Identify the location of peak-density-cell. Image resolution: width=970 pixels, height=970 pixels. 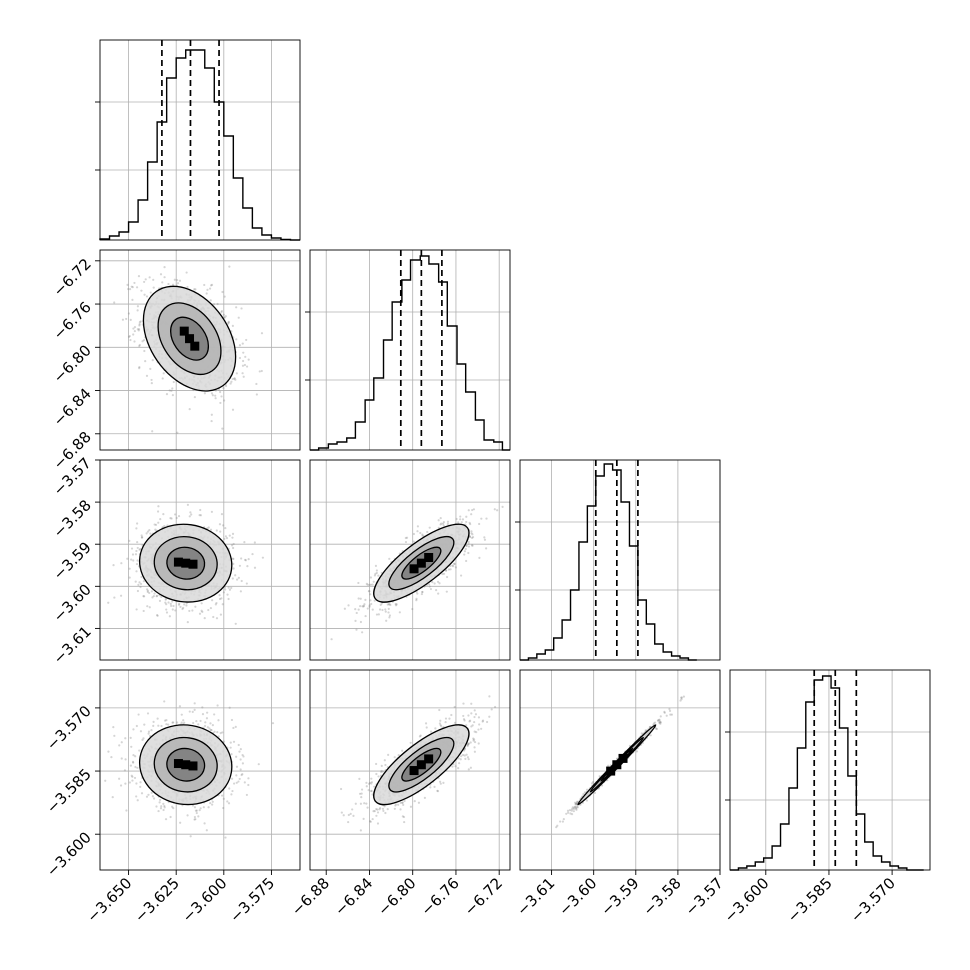
(178, 764).